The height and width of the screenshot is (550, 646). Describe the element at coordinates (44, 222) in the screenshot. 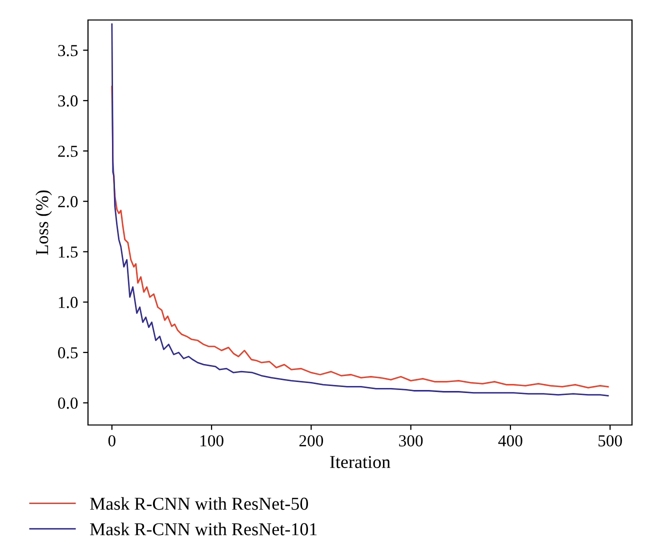

I see `y-axis-title: Loss (%)` at that location.